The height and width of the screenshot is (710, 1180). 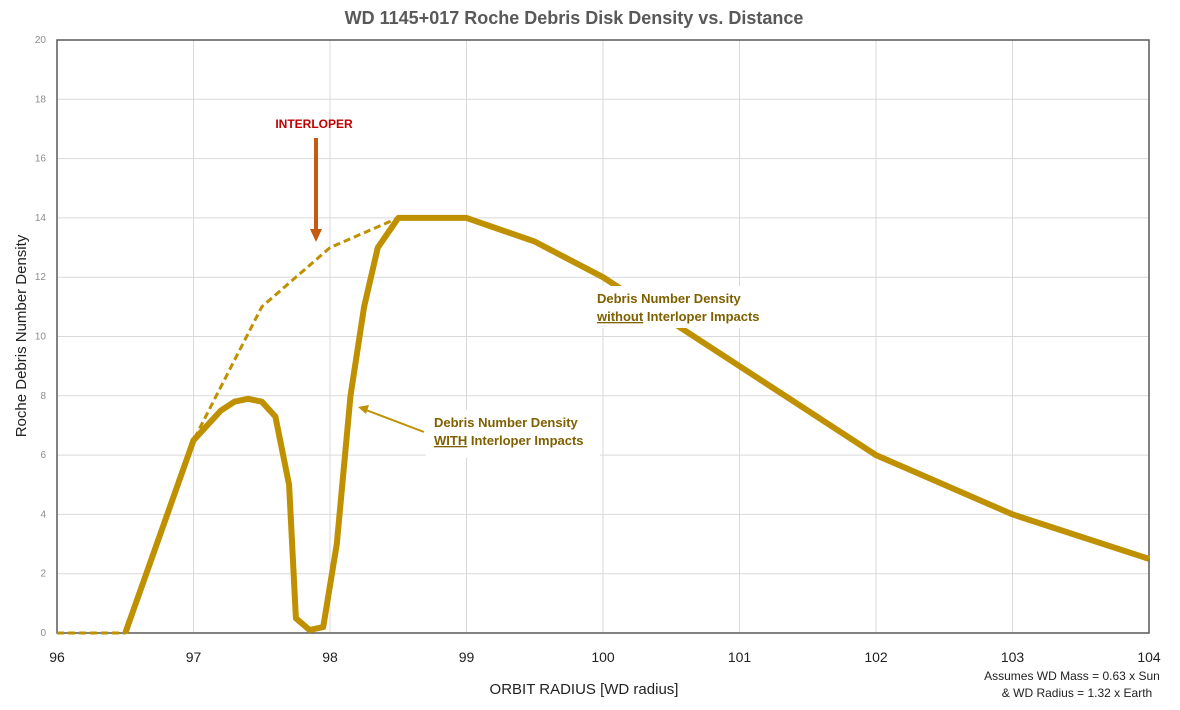 I want to click on y-tick-label: 18, so click(x=41, y=99).